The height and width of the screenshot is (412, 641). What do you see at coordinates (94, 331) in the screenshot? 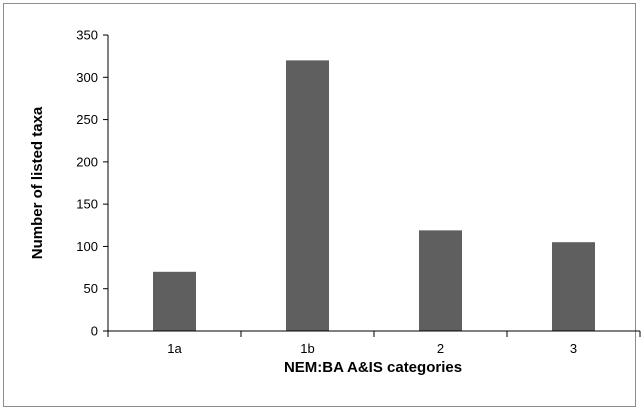
I see `y-tick-label: 0` at bounding box center [94, 331].